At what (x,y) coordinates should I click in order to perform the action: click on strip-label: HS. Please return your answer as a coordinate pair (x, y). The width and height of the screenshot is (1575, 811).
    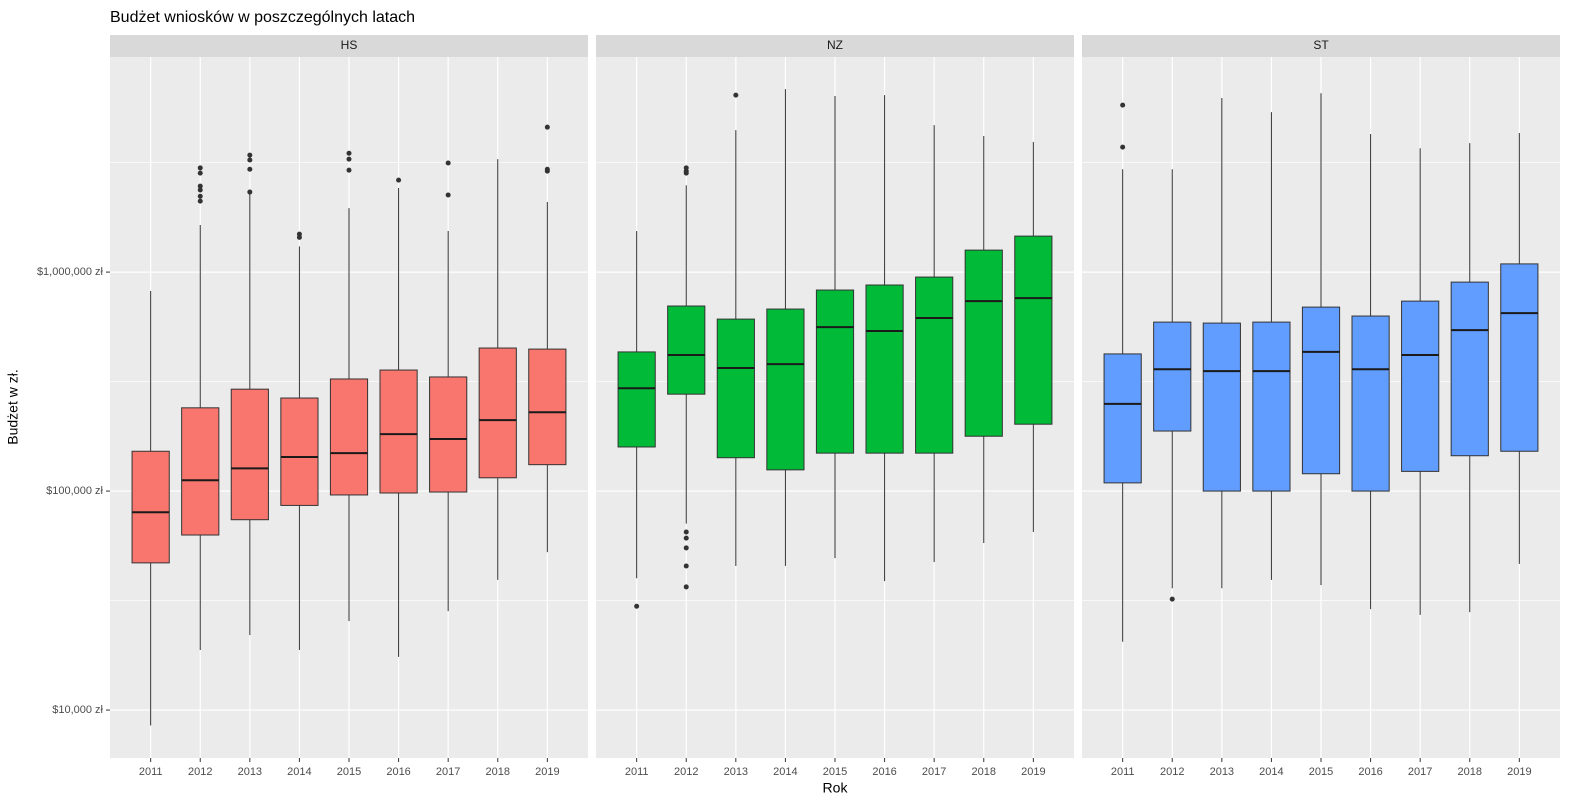
    Looking at the image, I should click on (349, 45).